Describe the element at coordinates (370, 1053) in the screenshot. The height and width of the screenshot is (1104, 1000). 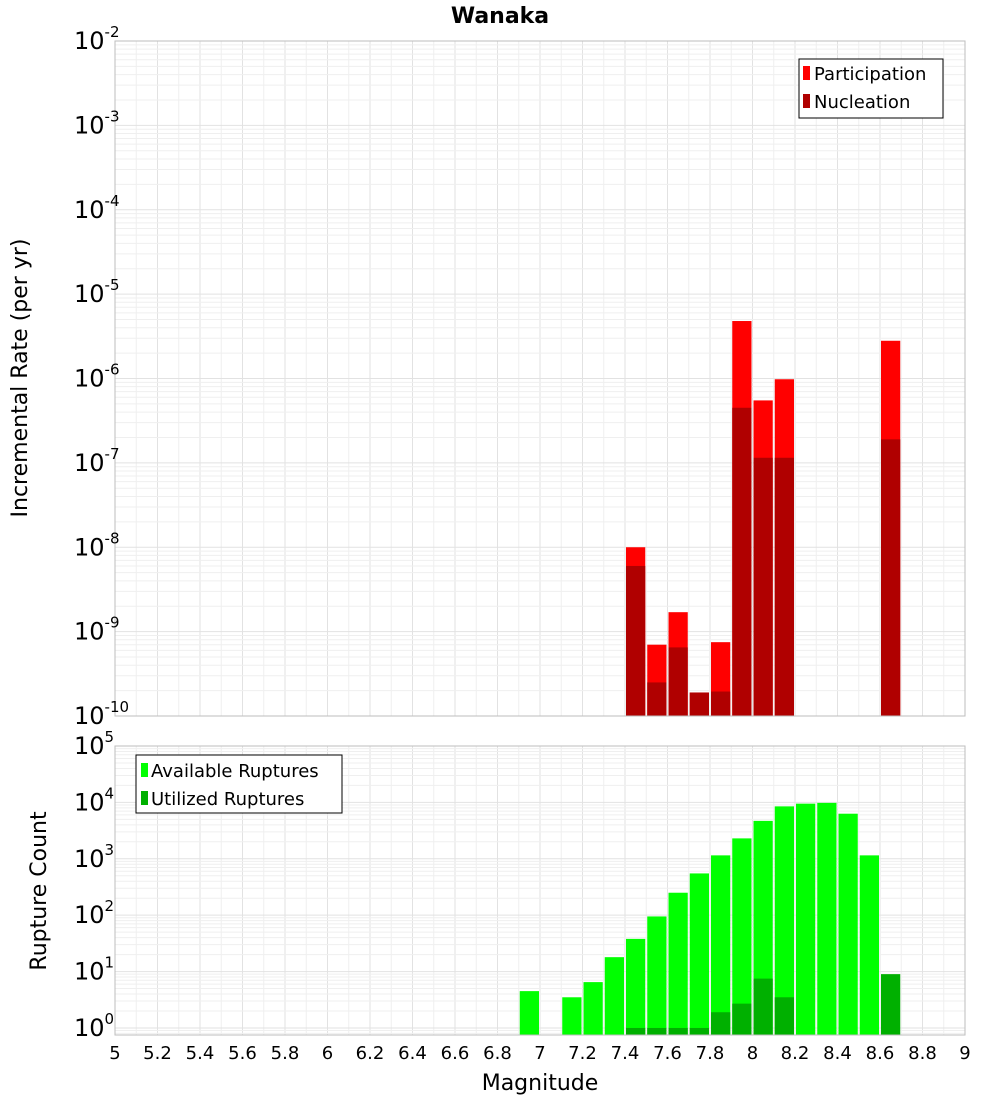
I see `x-tick-label: 6.2` at that location.